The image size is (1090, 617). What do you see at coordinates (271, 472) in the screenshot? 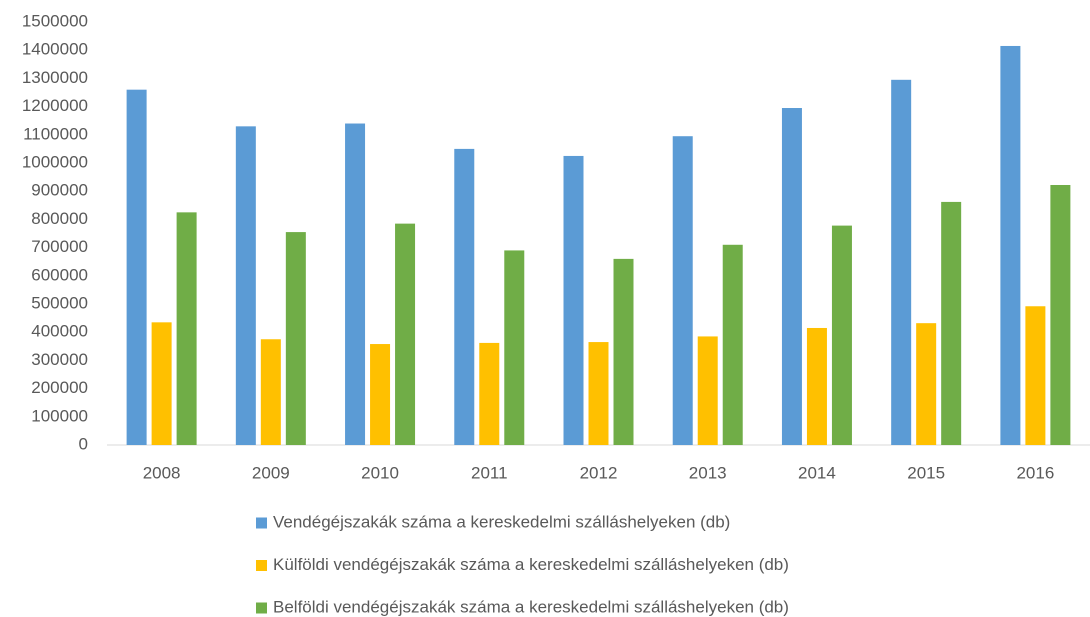
I see `x-tick-label: 2009` at bounding box center [271, 472].